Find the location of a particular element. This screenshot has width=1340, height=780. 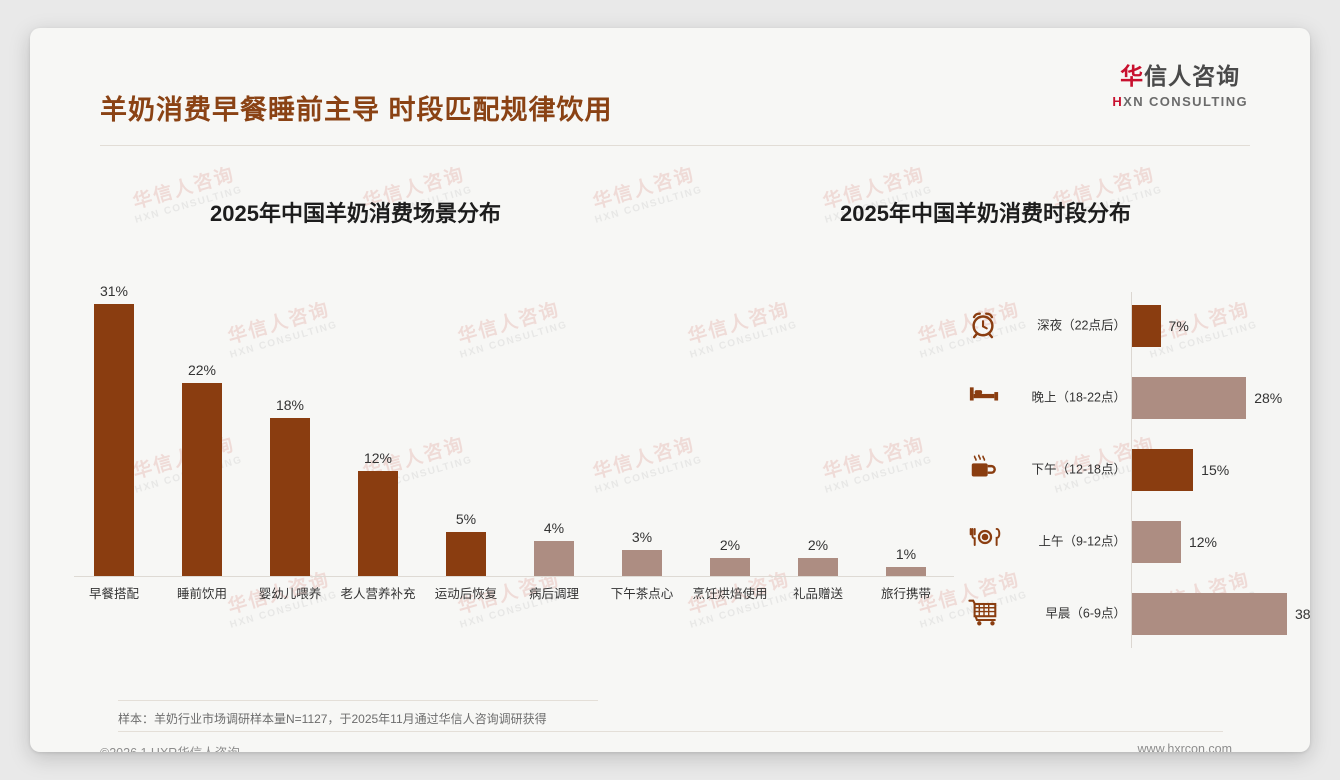

column-category-label: 礼品赠送 is located at coordinates (817, 594).